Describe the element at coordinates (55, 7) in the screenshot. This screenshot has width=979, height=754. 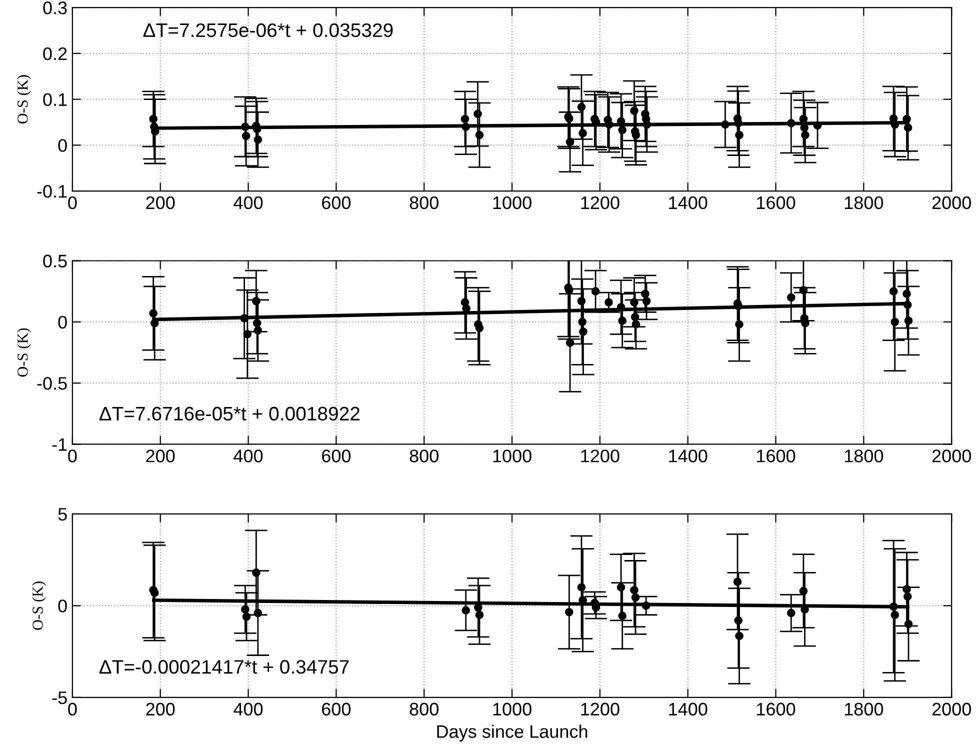
I see `y-tick-label: 0.3` at that location.